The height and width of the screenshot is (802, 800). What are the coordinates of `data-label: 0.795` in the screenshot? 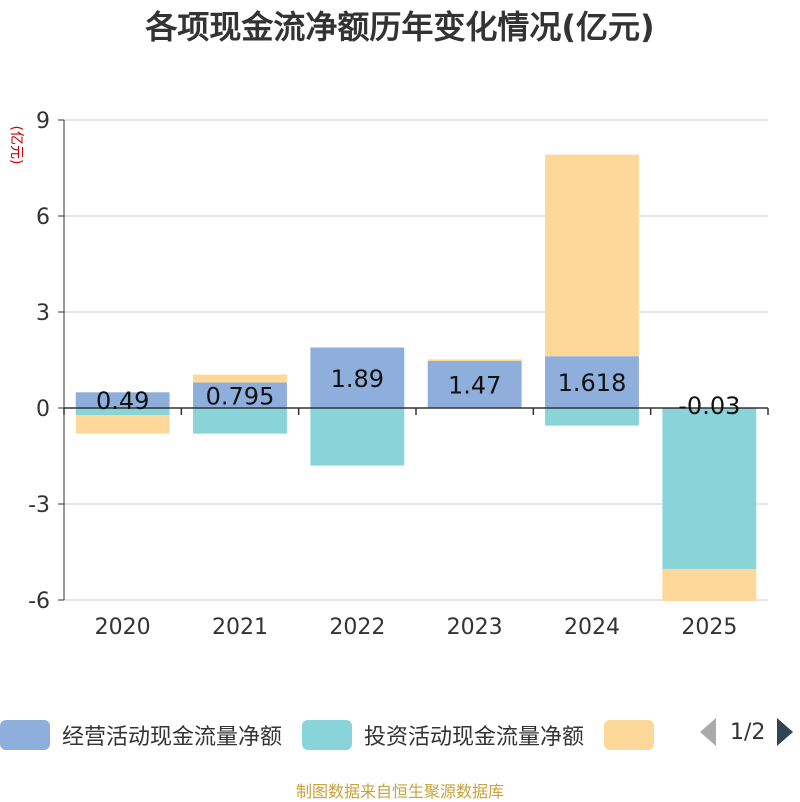 It's located at (240, 396).